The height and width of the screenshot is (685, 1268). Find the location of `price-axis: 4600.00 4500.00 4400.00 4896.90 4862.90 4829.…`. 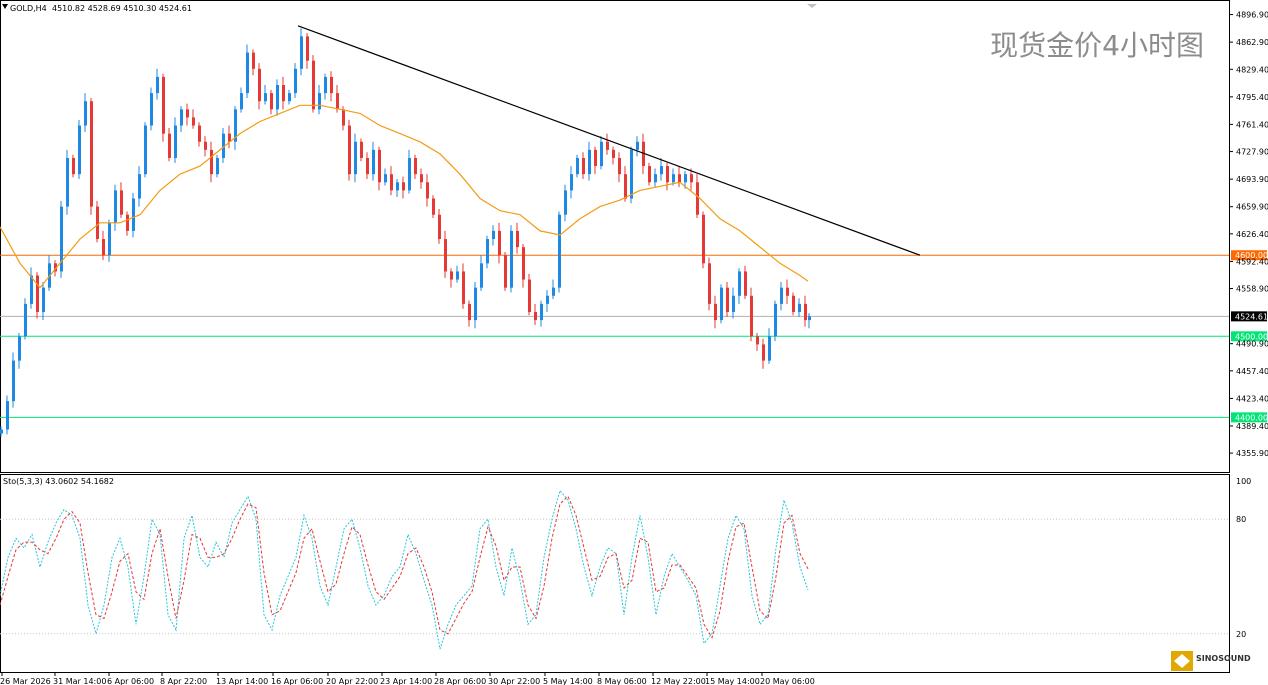

price-axis: 4600.00 4500.00 4400.00 4896.90 4862.90 4829.… is located at coordinates (1248, 234).